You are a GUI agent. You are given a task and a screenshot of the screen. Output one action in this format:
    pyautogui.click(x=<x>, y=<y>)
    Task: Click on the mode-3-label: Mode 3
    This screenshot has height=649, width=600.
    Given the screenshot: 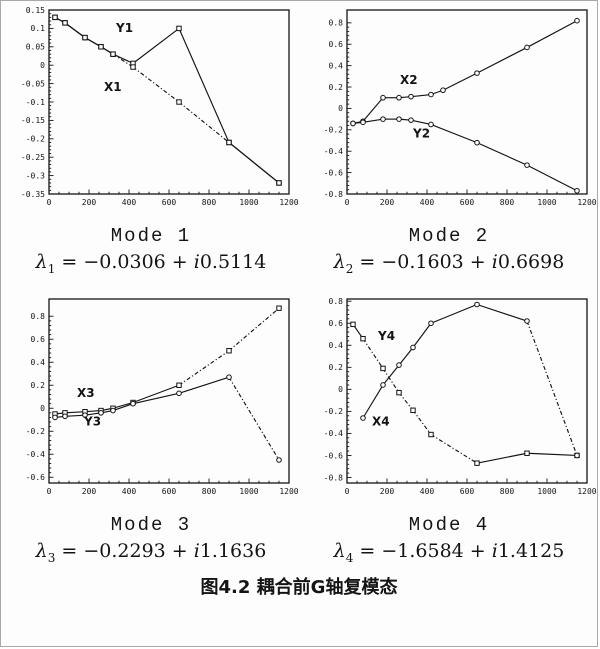 What is the action you would take?
    pyautogui.click(x=151, y=524)
    